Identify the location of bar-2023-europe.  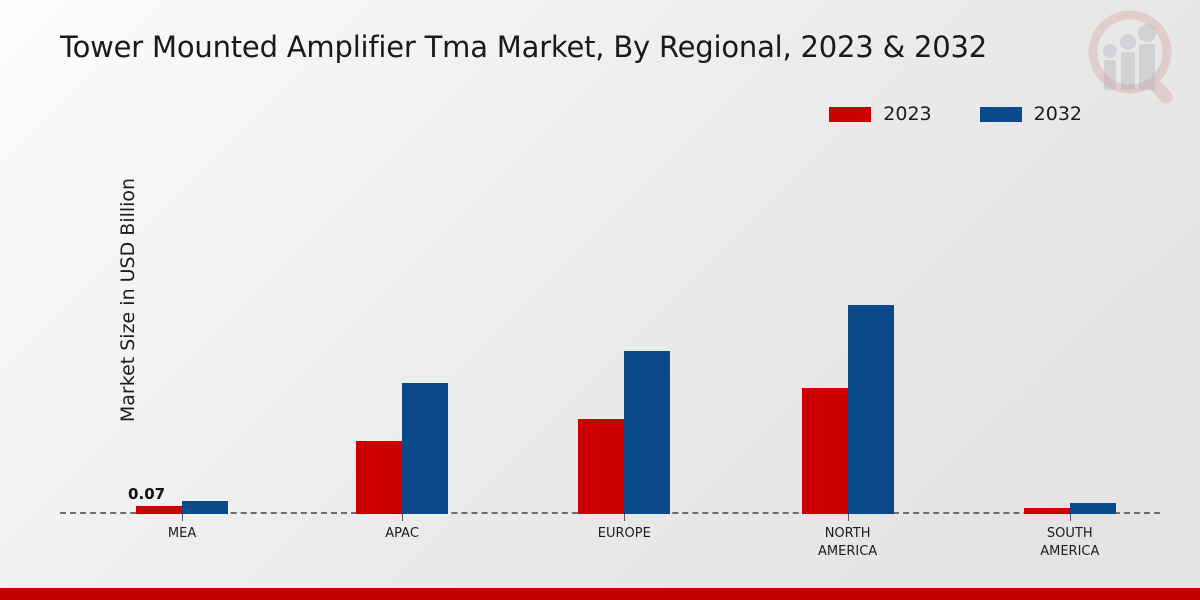
(601, 466).